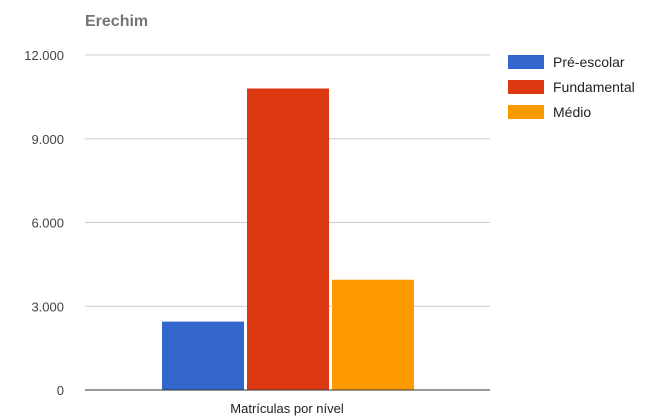 This screenshot has width=664, height=416. Describe the element at coordinates (594, 87) in the screenshot. I see `legend-label: Fundamental` at that location.